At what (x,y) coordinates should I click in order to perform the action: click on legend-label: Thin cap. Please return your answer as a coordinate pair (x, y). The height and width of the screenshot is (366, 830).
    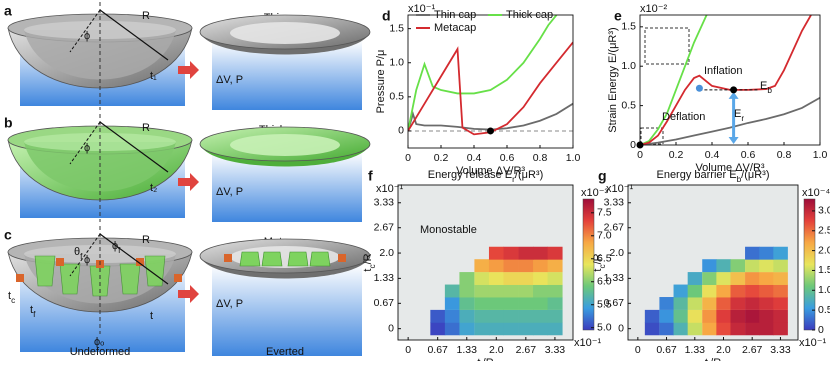
    Looking at the image, I should click on (455, 15).